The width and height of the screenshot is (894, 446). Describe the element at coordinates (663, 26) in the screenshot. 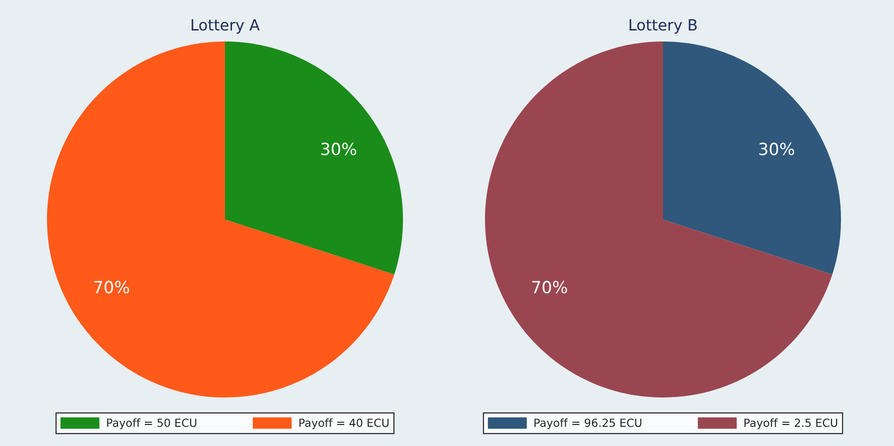

I see `chart-title: Lottery B` at that location.